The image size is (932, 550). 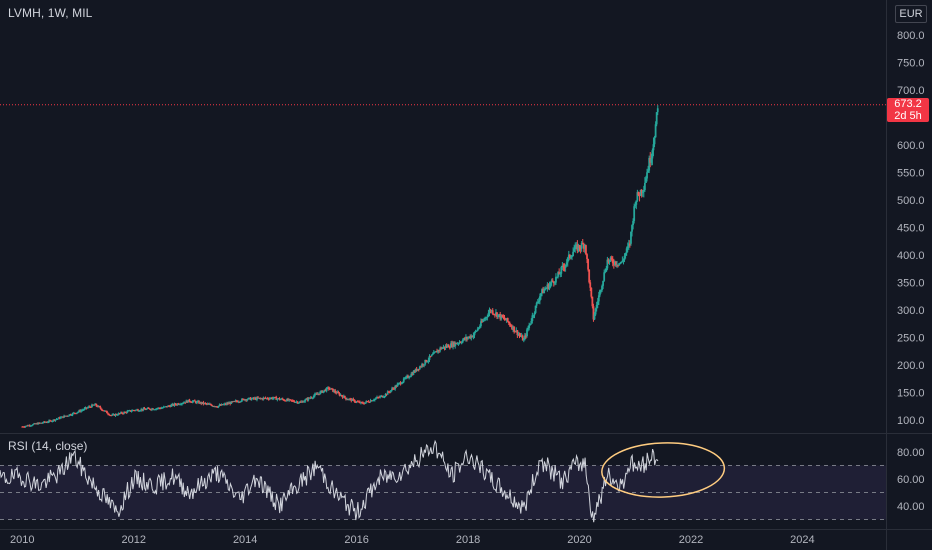 I want to click on price-tick-label: 600.0, so click(x=911, y=146).